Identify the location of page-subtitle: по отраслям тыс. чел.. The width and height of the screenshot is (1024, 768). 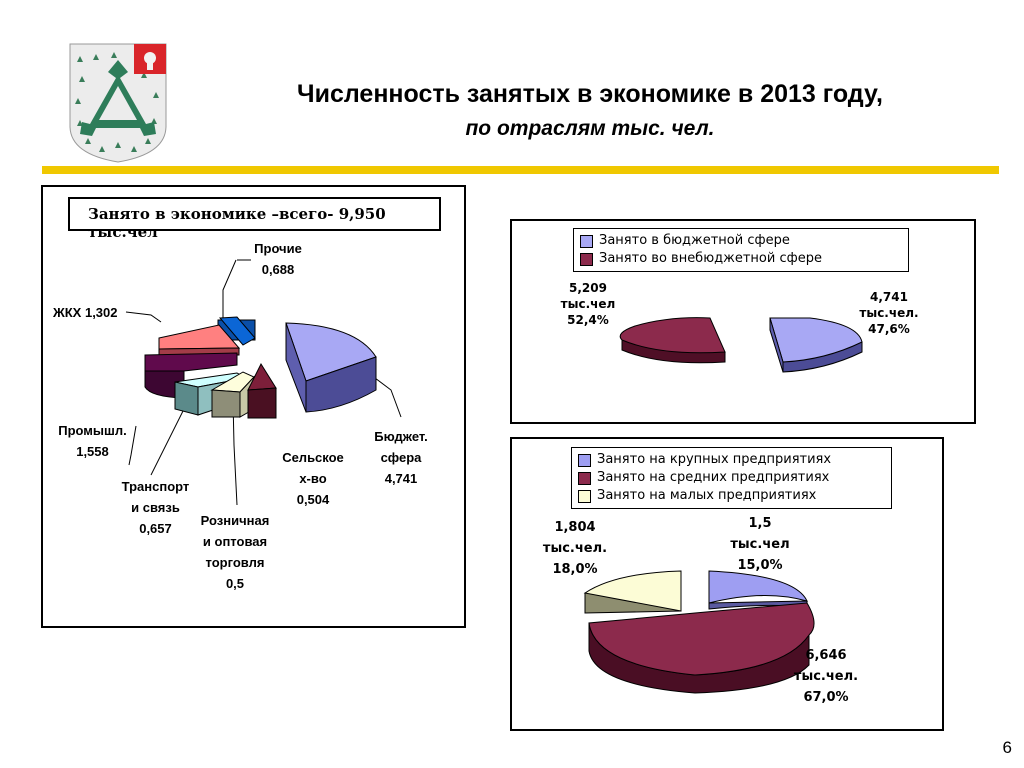
(590, 128).